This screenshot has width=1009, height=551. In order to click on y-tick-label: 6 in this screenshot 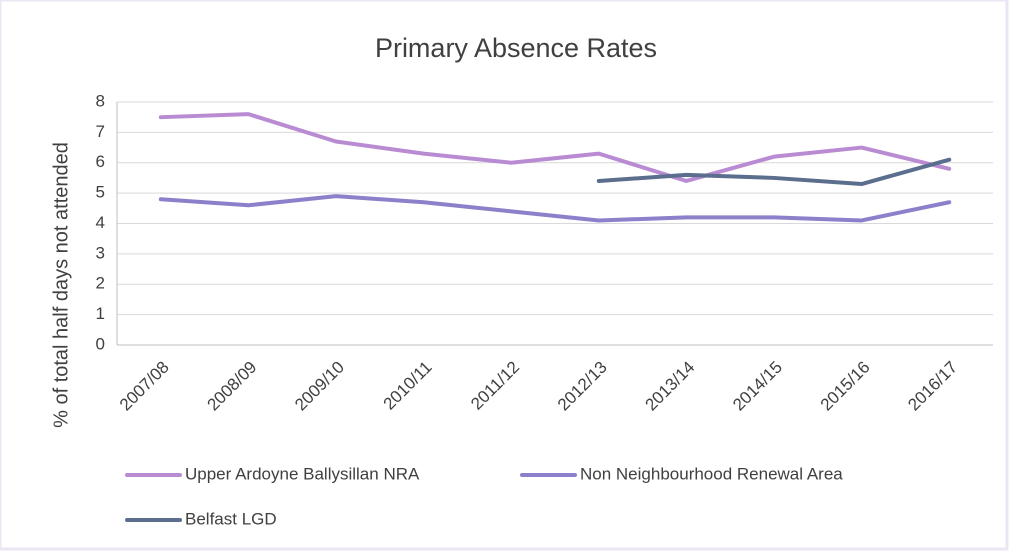, I will do `click(100, 161)`.